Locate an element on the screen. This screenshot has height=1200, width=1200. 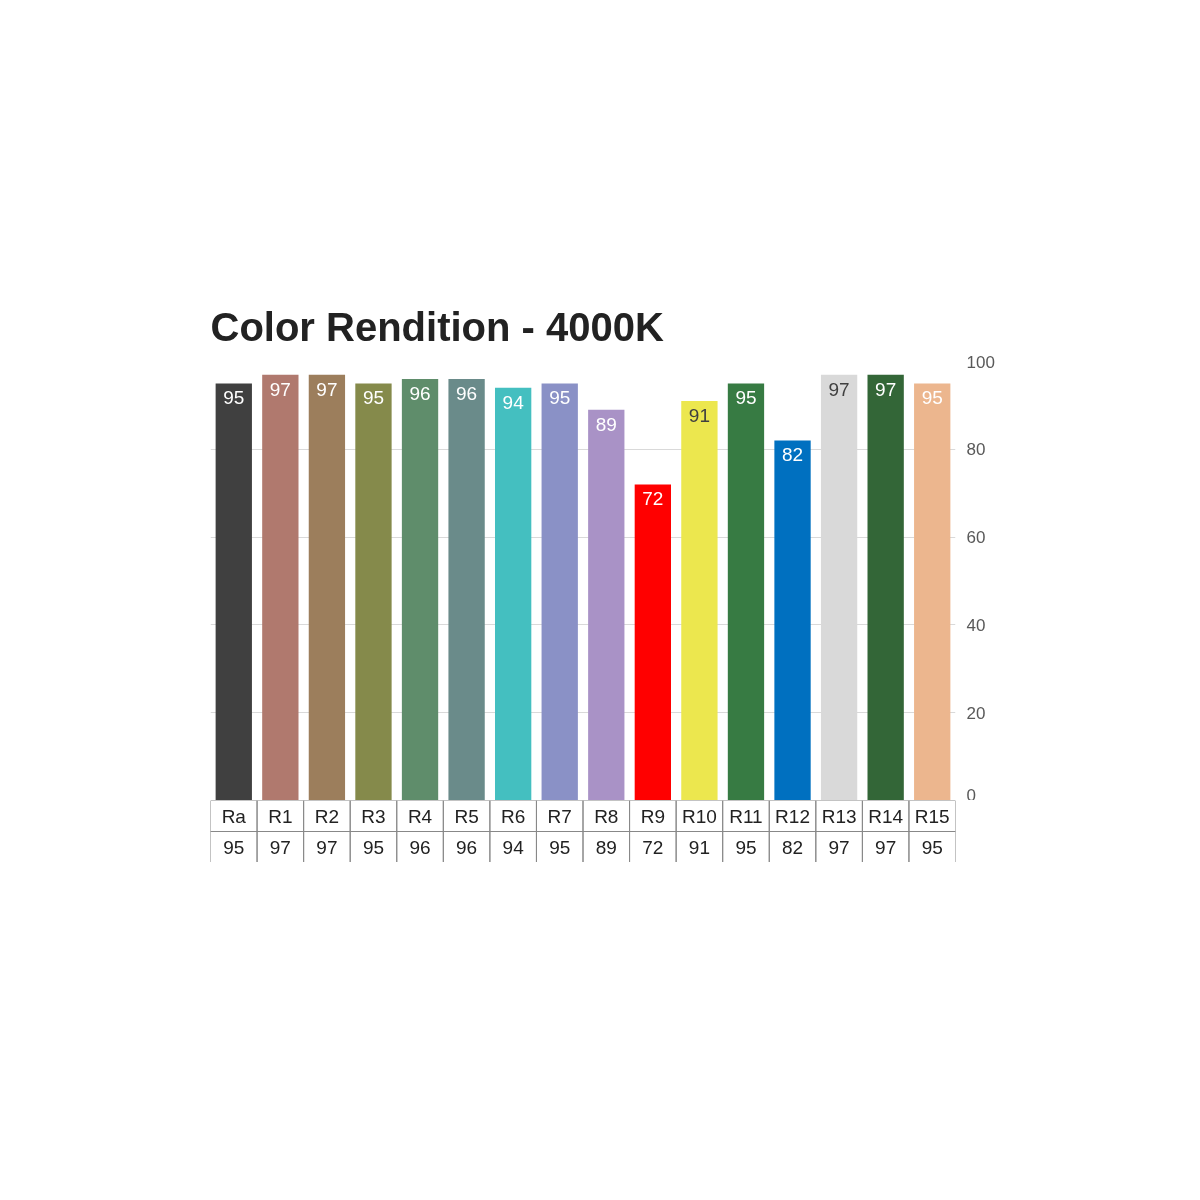
y-tick-label: 40 is located at coordinates (976, 625).